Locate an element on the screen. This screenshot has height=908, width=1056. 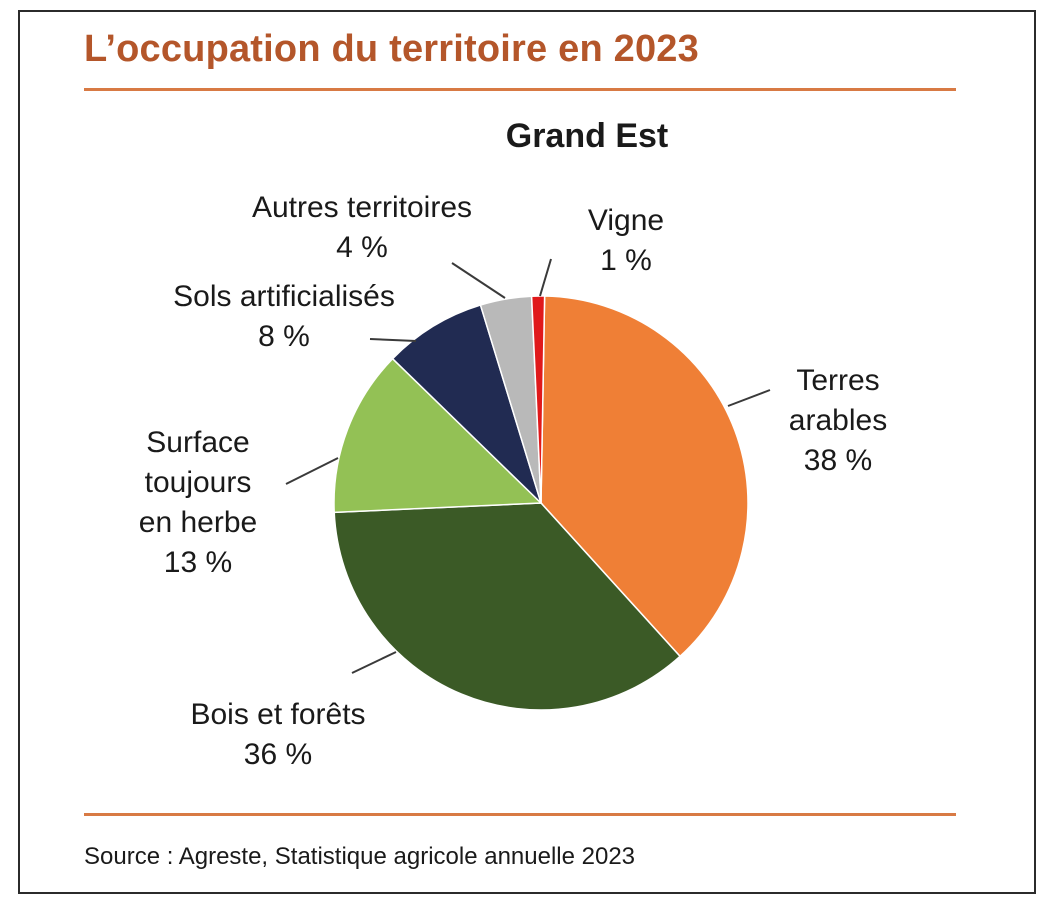
label-vigne: Vigne 1 % is located at coordinates (626, 240).